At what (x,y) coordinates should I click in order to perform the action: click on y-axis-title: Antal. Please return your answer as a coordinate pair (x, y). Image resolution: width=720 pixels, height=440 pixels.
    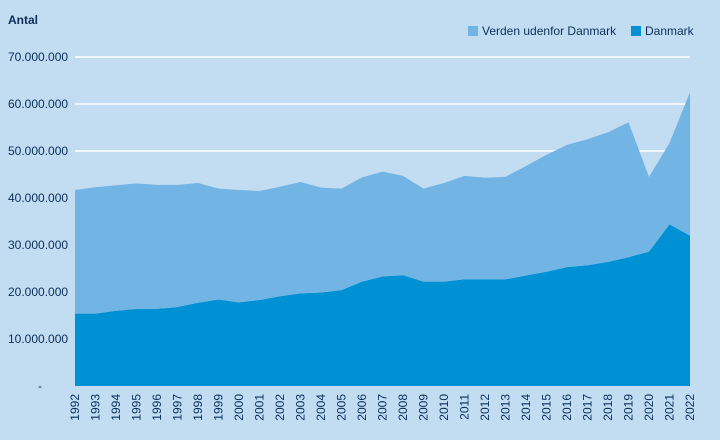
    Looking at the image, I should click on (23, 20).